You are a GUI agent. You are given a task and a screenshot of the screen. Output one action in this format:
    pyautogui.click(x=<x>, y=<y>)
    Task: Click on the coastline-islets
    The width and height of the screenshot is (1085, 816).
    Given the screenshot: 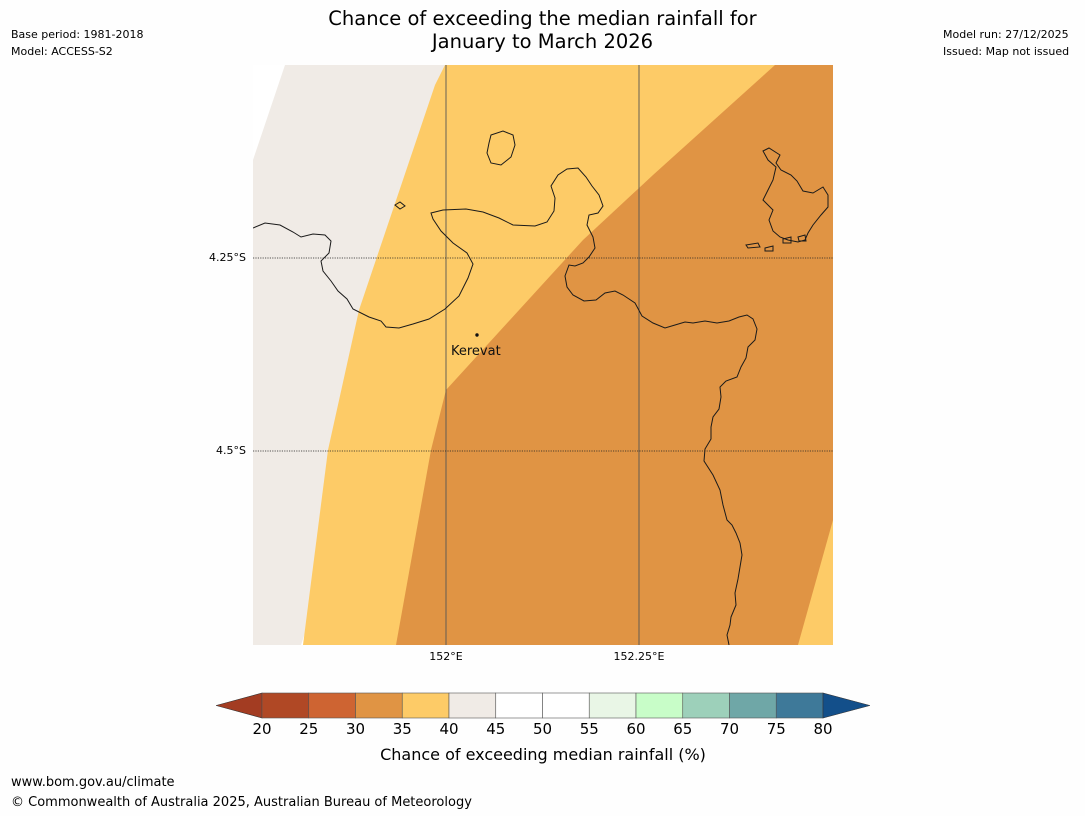 What is the action you would take?
    pyautogui.click(x=776, y=243)
    